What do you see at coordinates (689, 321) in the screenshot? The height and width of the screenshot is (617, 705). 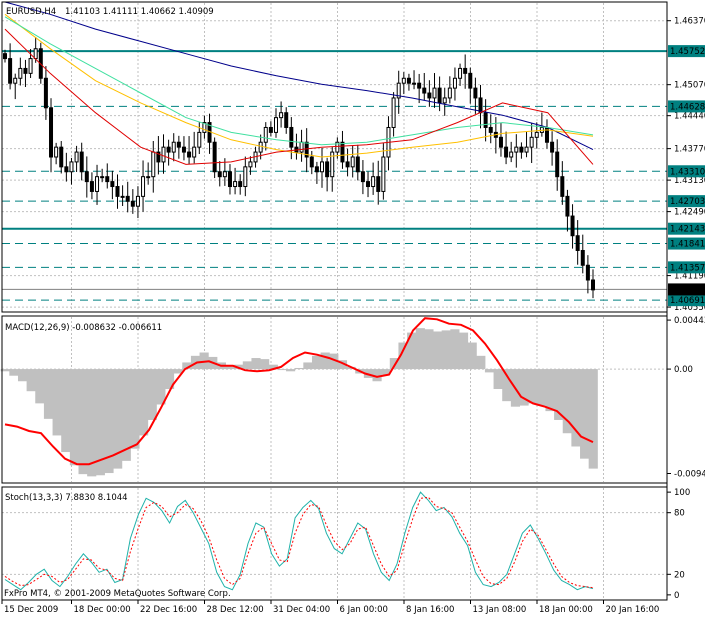 I see `macd-tick-label: 0.00443` at bounding box center [689, 321].